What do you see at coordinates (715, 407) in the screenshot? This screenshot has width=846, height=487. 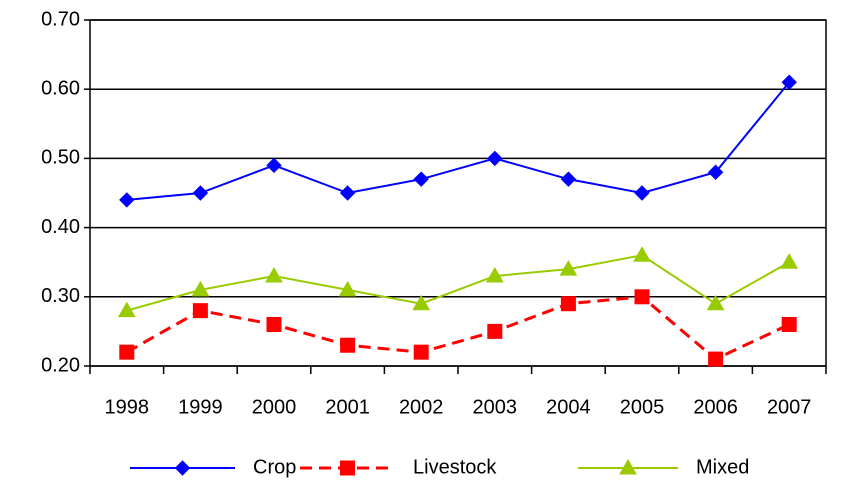 I see `x-tick-label: 2006` at bounding box center [715, 407].